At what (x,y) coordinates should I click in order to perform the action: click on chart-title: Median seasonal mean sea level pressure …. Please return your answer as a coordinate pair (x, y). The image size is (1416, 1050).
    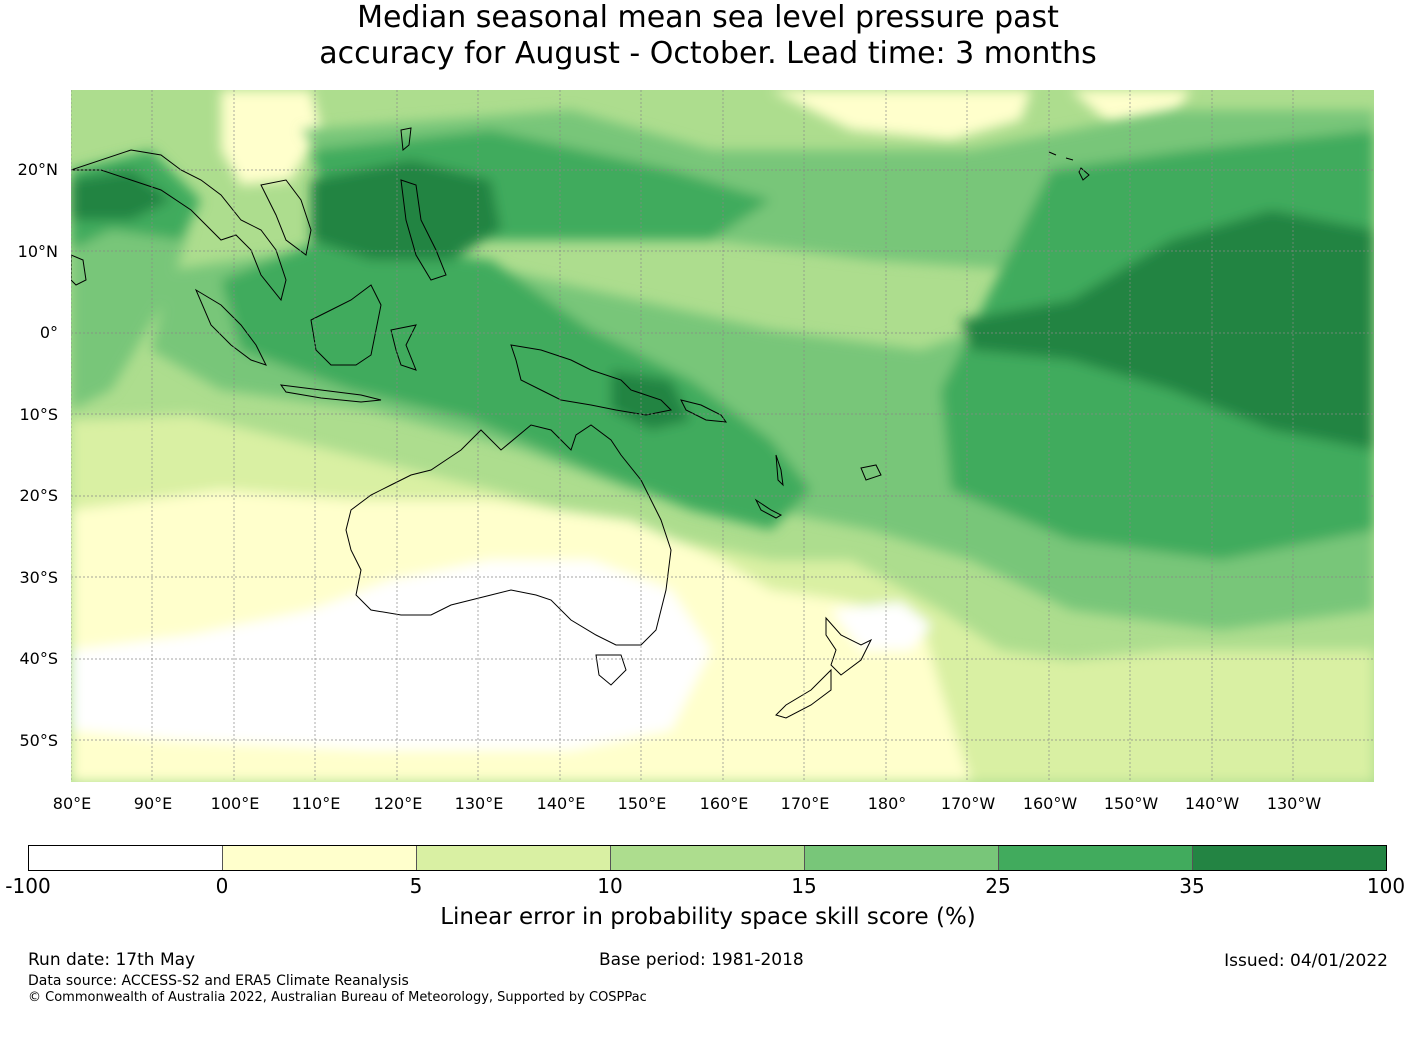
    Looking at the image, I should click on (708, 36).